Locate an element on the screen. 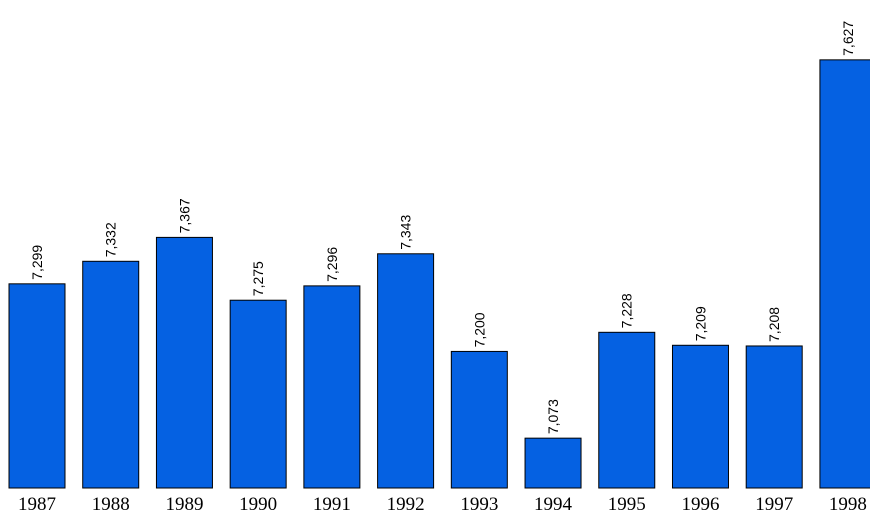 This screenshot has width=870, height=519. x-tick-label: 1997 is located at coordinates (774, 504).